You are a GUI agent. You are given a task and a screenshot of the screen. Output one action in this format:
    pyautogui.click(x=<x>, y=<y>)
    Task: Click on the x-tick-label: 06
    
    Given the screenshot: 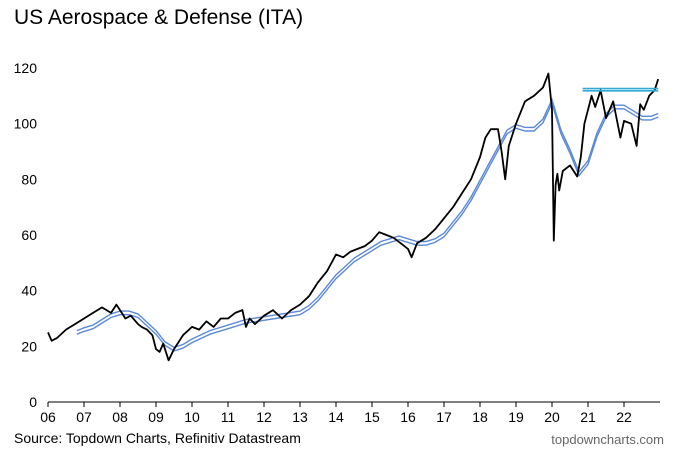 What is the action you would take?
    pyautogui.click(x=48, y=417)
    